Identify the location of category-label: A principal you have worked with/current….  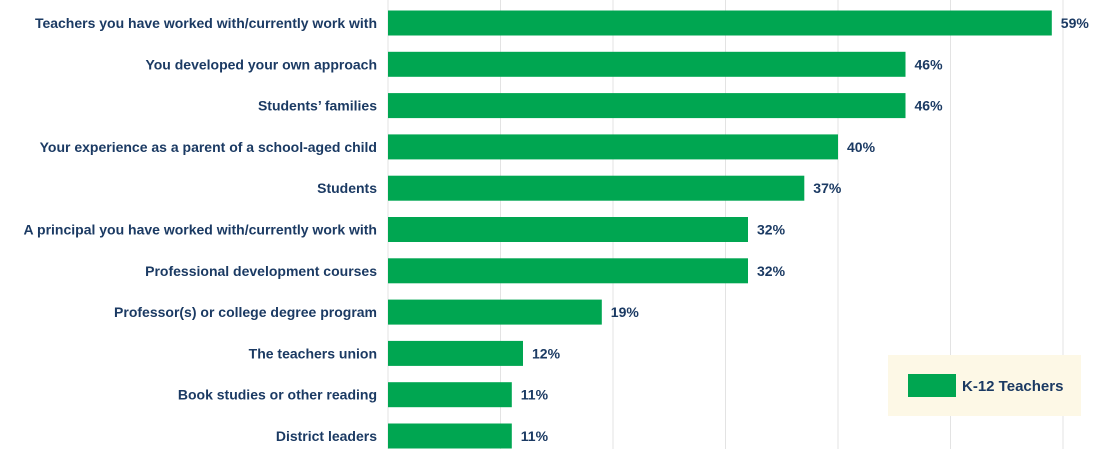
(200, 230).